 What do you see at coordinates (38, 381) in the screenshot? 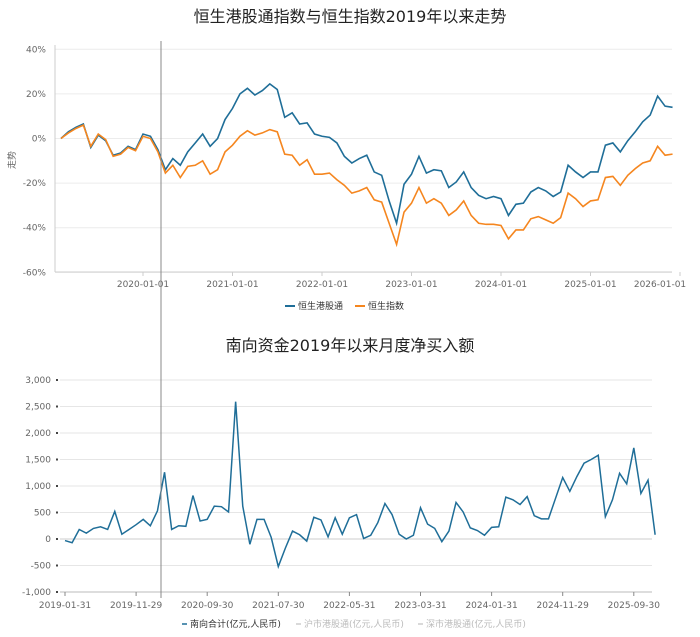
I see `y-tick-label: 3,000` at bounding box center [38, 381].